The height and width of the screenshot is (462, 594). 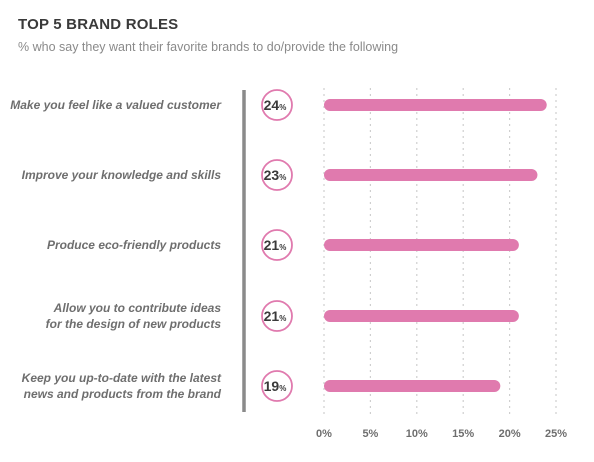 I want to click on category-label: Allow you to contribute ideas, so click(x=137, y=308).